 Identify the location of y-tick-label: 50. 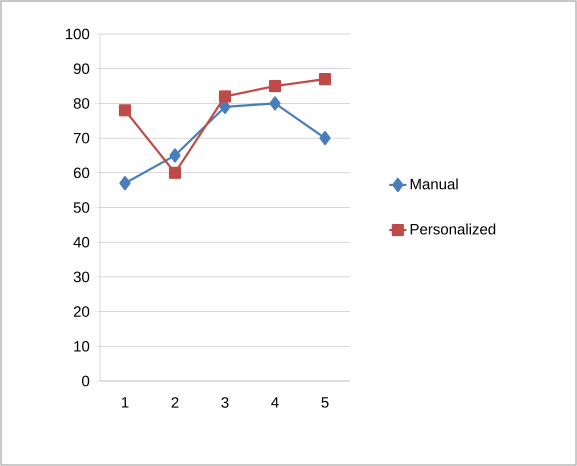
(82, 207).